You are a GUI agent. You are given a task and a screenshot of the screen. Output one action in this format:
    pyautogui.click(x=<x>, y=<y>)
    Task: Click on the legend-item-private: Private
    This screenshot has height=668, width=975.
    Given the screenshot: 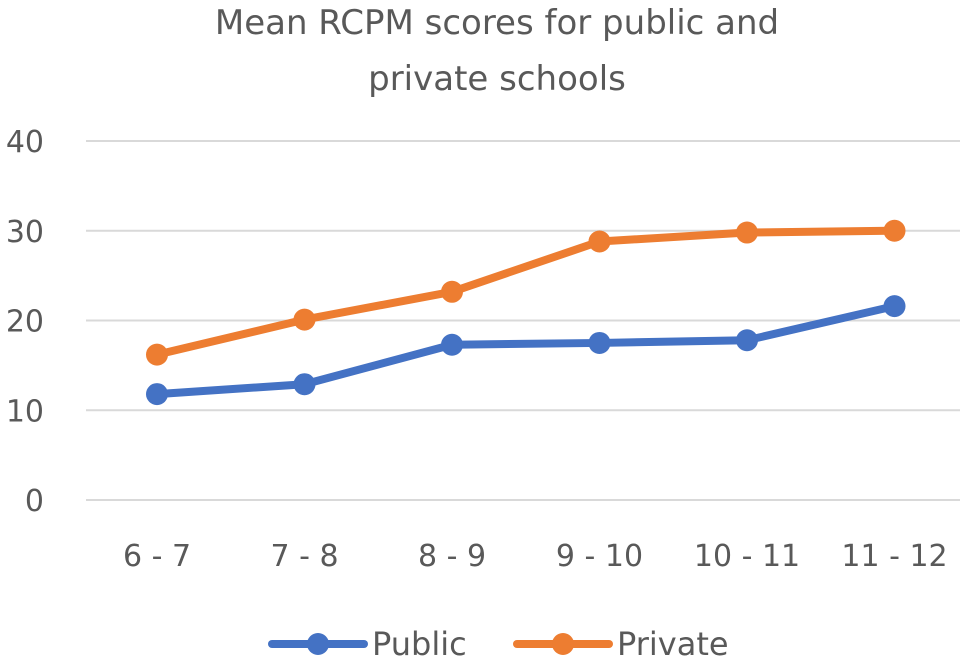 What is the action you would take?
    pyautogui.click(x=621, y=644)
    